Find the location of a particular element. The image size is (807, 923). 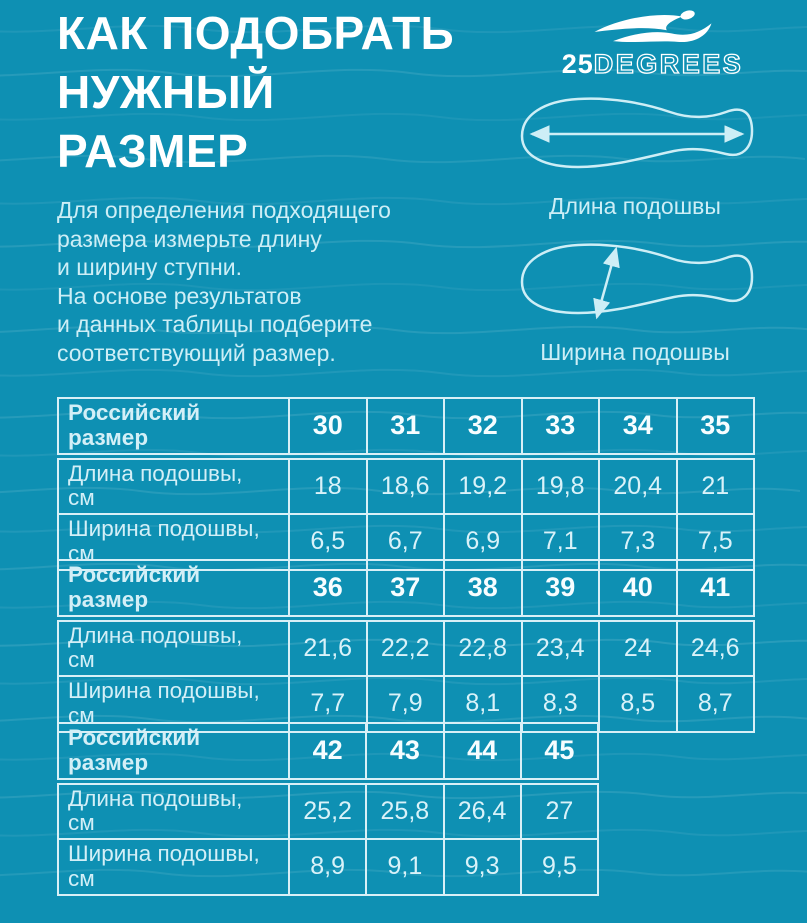

length-value-cell: 23,4 is located at coordinates (560, 647).